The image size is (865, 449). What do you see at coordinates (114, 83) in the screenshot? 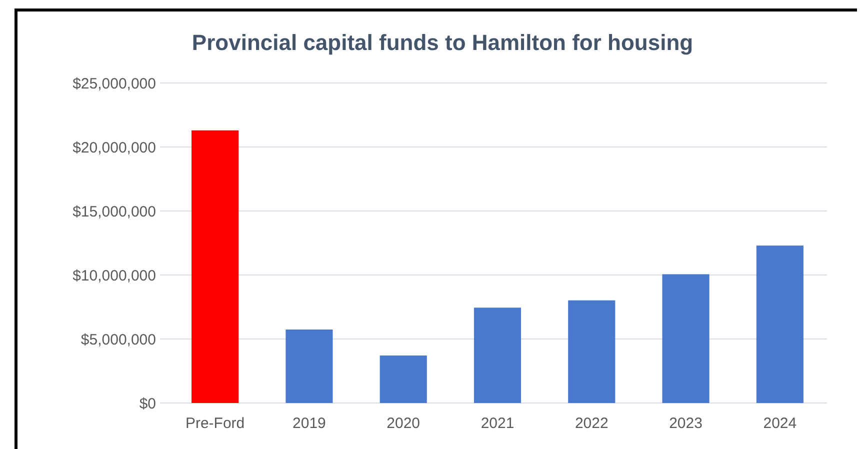
I see `y-tick-label: $25,000,000` at bounding box center [114, 83].